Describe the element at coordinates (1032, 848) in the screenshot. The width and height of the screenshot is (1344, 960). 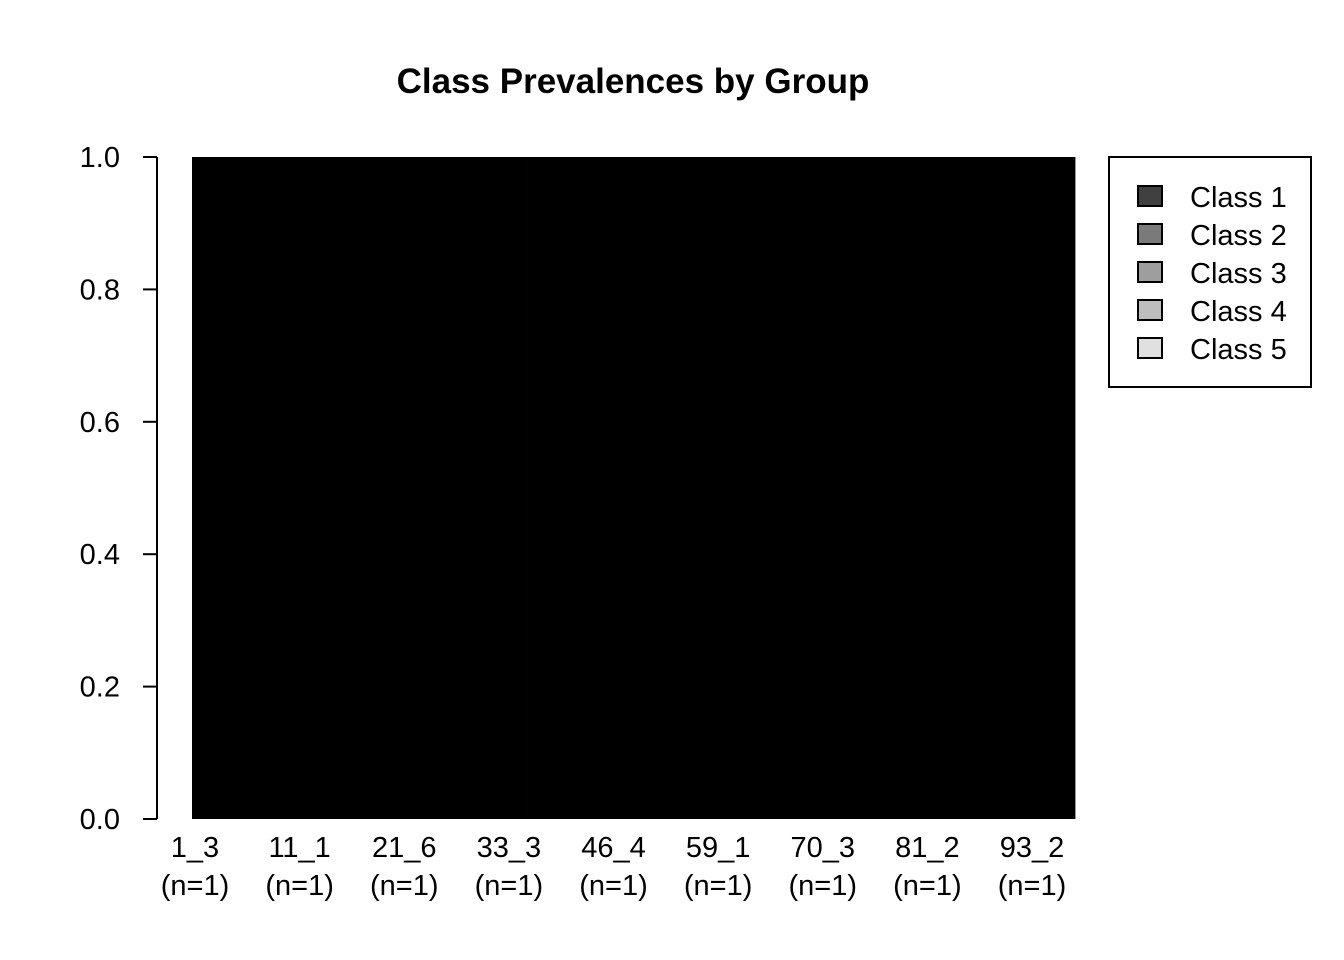
I see `x-tick-label: 93_2` at that location.